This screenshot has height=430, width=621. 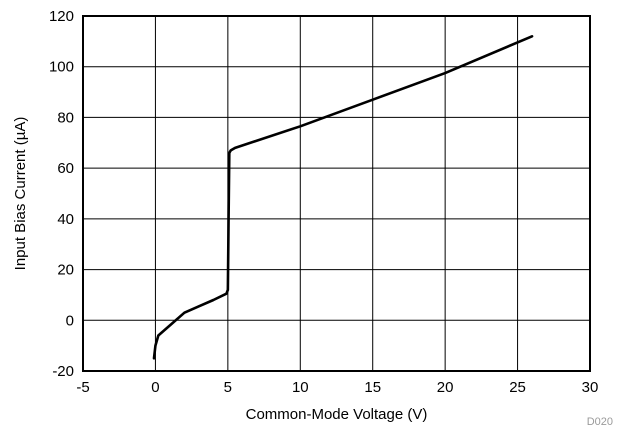 What do you see at coordinates (337, 414) in the screenshot?
I see `x-axis-label: Common-Mode Voltage (V)` at bounding box center [337, 414].